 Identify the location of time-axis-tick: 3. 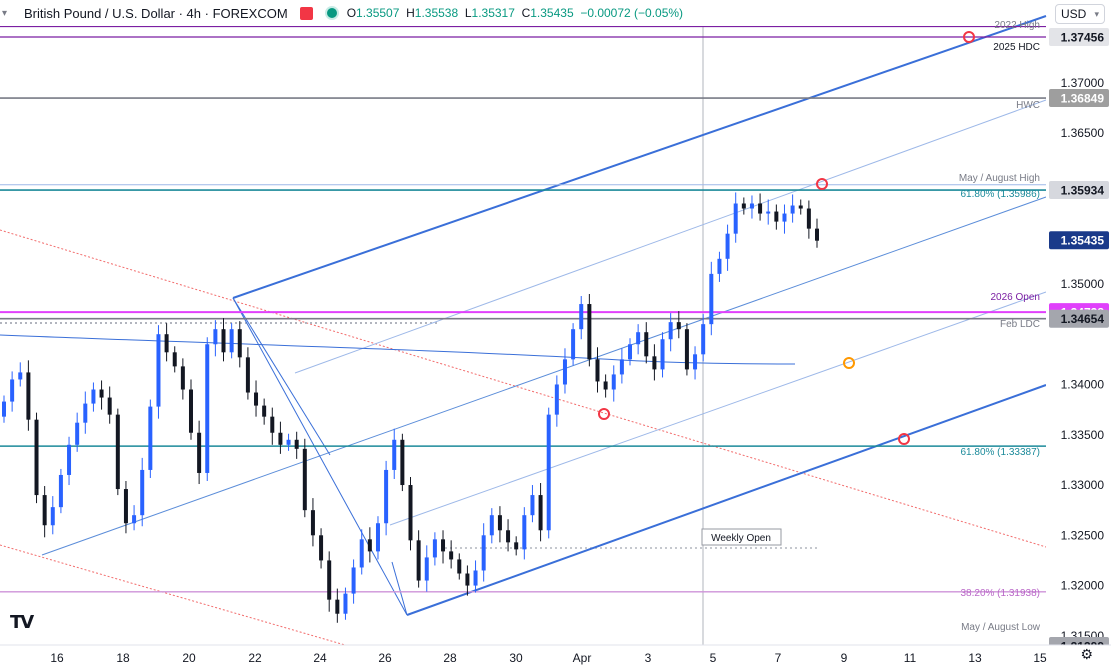
(648, 658).